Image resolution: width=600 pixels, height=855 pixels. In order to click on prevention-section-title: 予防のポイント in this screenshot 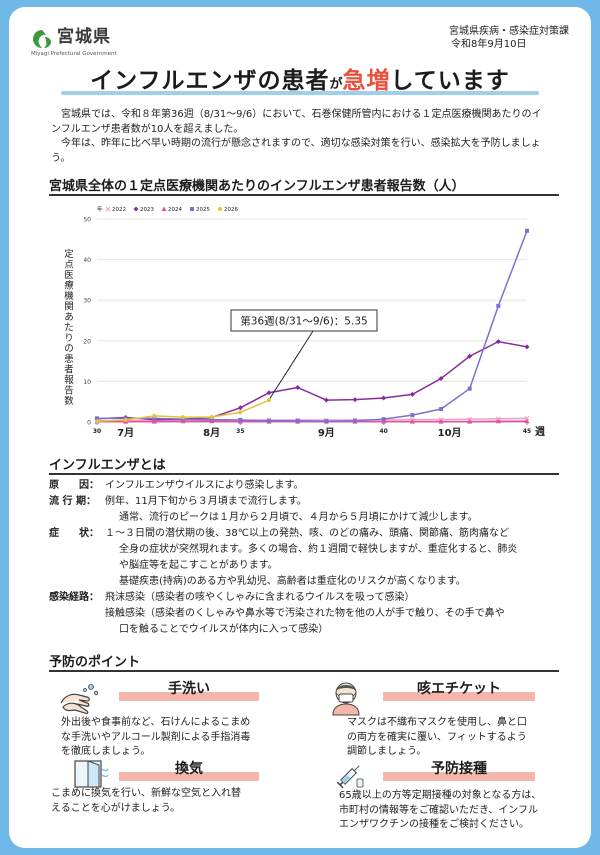, I will do `click(95, 662)`.